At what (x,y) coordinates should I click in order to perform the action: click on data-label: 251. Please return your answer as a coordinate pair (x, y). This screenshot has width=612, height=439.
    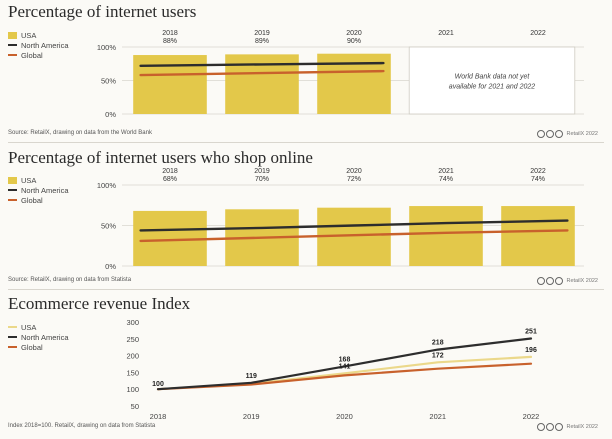
    Looking at the image, I should click on (531, 331).